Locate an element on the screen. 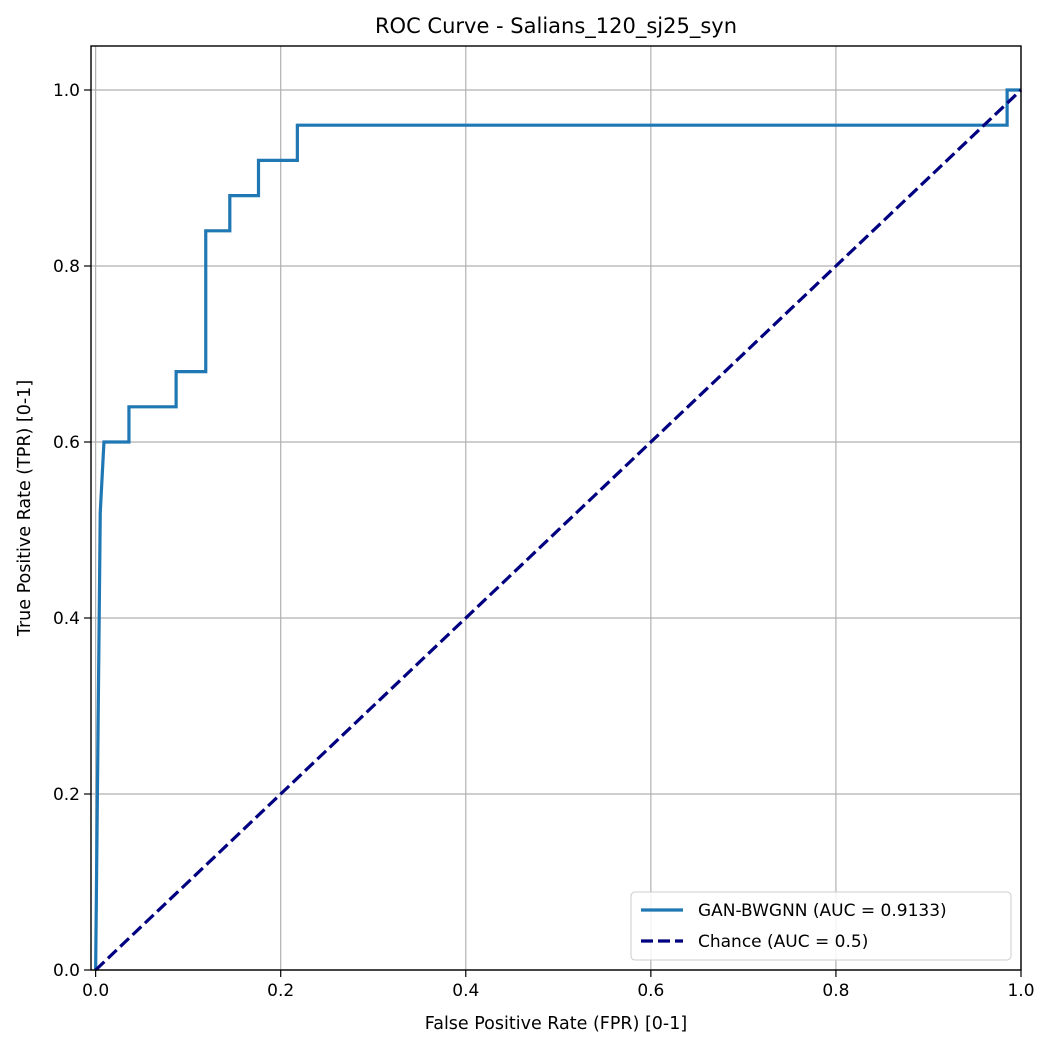 This screenshot has height=1048, width=1052. x-axis-title: False Positive Rate (FPR) [0-1] is located at coordinates (556, 1024).